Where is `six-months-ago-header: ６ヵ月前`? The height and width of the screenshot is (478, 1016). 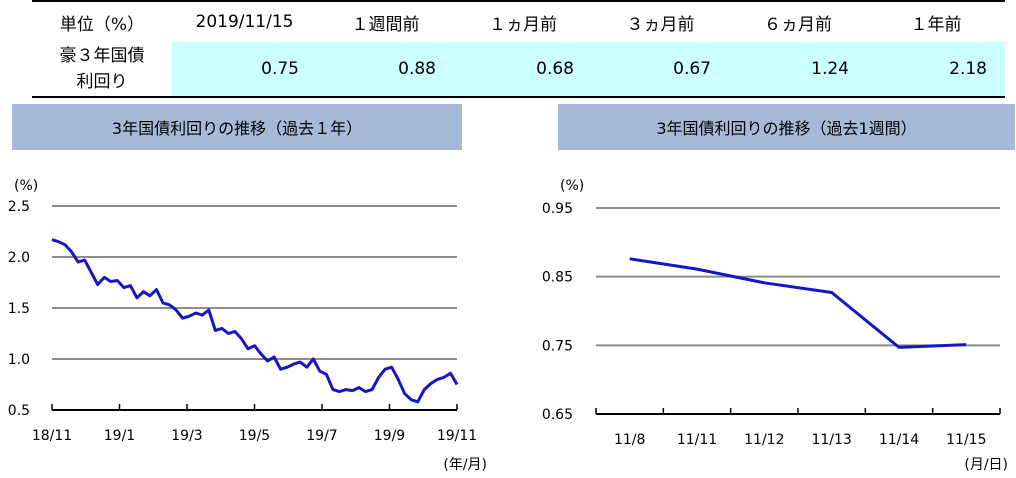
six-months-ago-header: ６ヵ月前 is located at coordinates (798, 21).